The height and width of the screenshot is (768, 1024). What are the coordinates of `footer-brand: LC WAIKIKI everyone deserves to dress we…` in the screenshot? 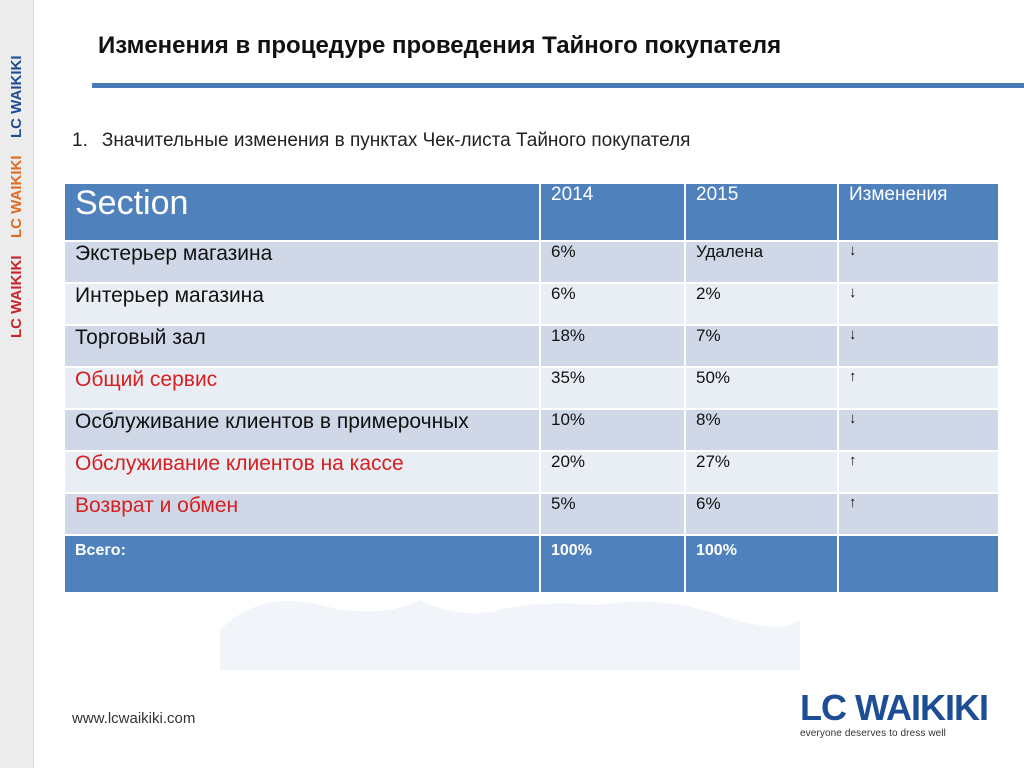 It's located at (898, 713).